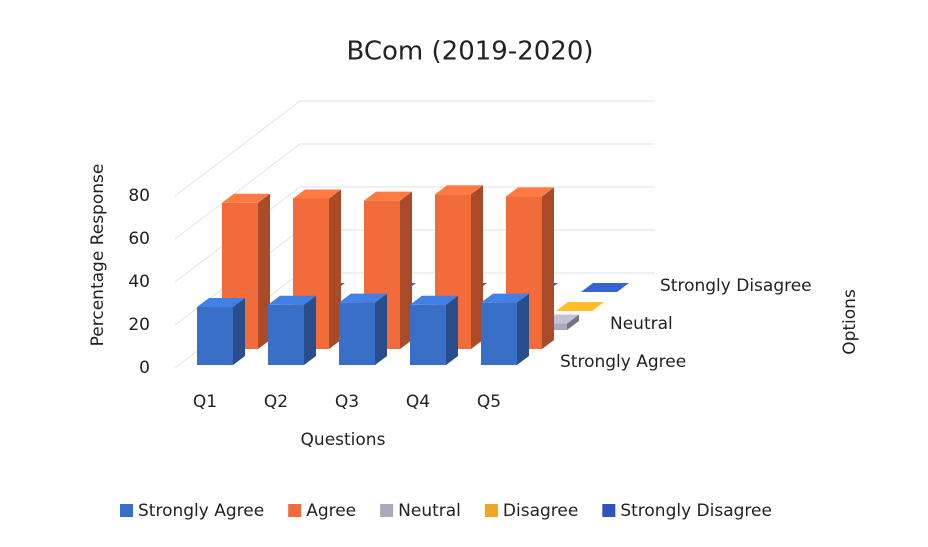 The image size is (928, 547). Describe the element at coordinates (418, 402) in the screenshot. I see `x-tick-label: Q4` at that location.